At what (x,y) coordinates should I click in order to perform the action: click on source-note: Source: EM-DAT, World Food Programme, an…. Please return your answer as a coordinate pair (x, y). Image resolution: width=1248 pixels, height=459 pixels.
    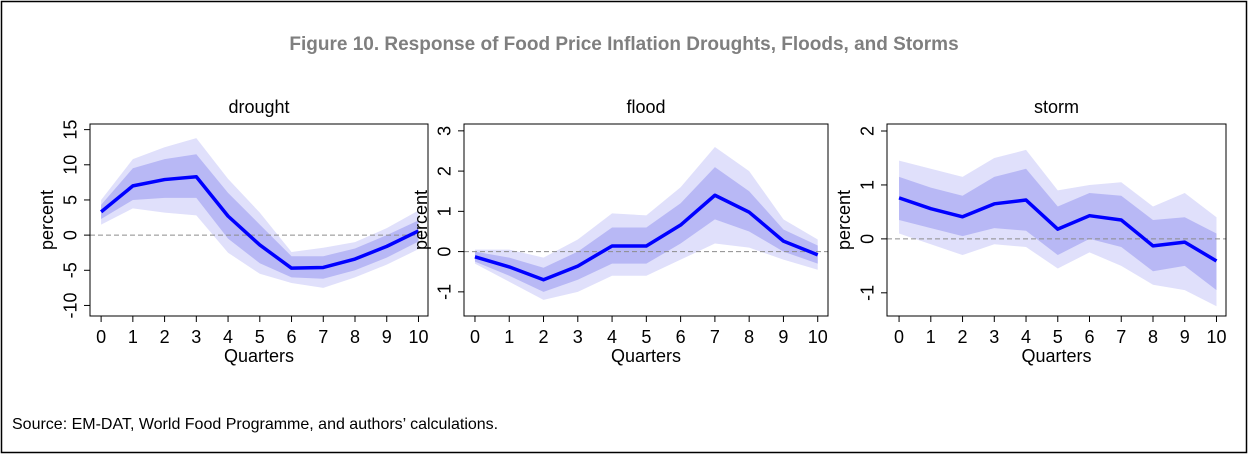
    Looking at the image, I should click on (255, 424).